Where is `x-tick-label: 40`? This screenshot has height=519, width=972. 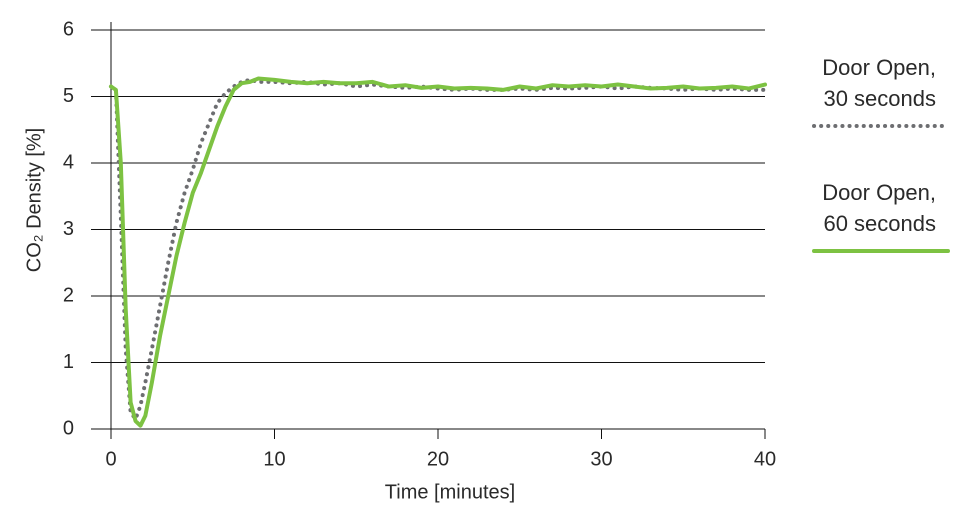 x-tick-label: 40 is located at coordinates (765, 459).